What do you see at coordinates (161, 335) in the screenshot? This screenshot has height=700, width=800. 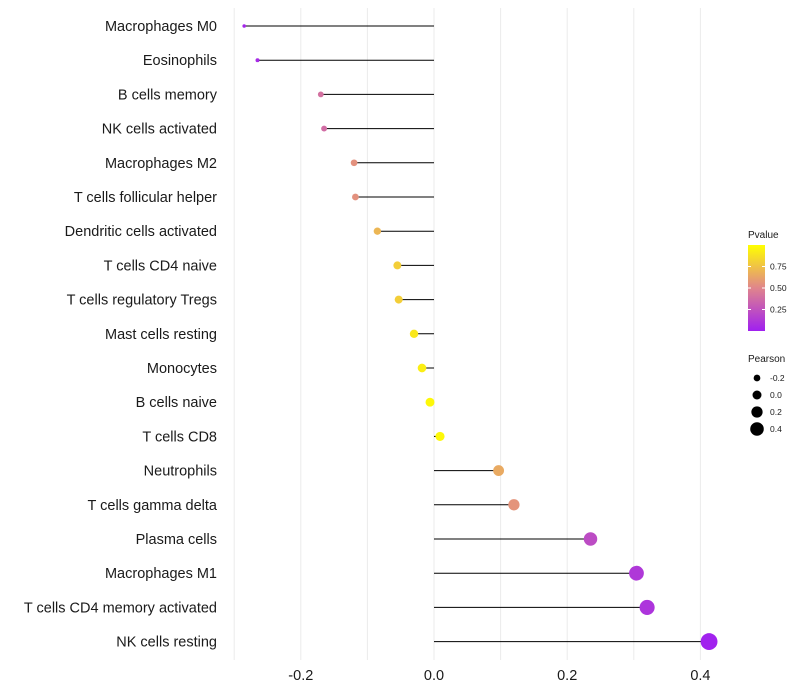 I see `category-label: Mast cells resting` at bounding box center [161, 335].